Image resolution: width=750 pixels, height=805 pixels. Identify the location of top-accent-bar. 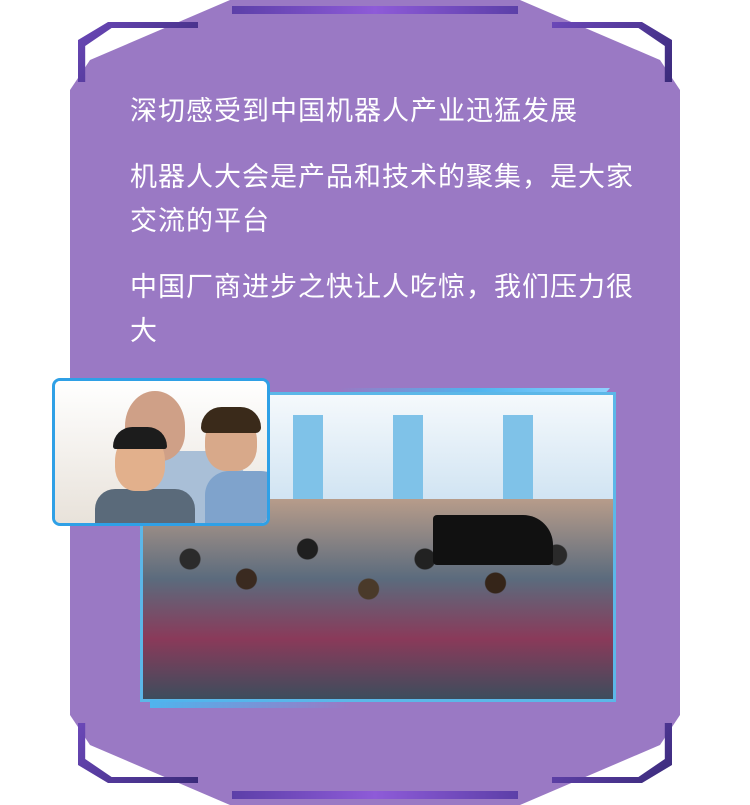
(375, 10).